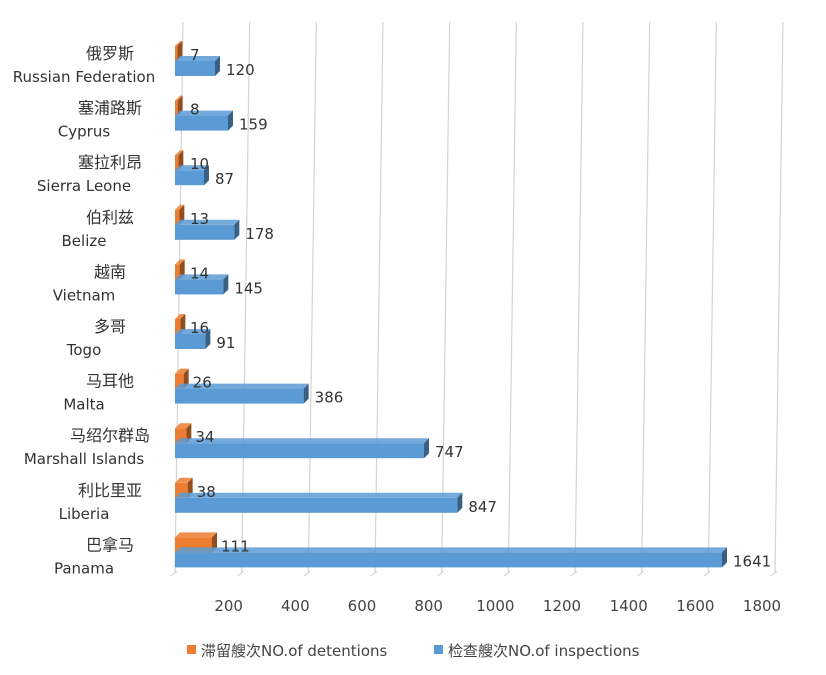 Image resolution: width=826 pixels, height=675 pixels. What do you see at coordinates (204, 437) in the screenshot?
I see `data-label-detentions: 34` at bounding box center [204, 437].